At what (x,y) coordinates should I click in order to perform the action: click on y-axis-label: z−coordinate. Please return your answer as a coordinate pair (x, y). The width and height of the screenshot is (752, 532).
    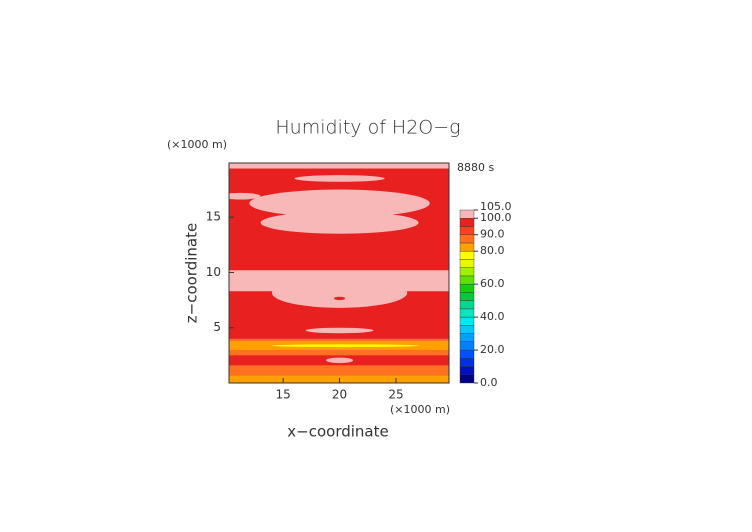
    Looking at the image, I should click on (192, 273).